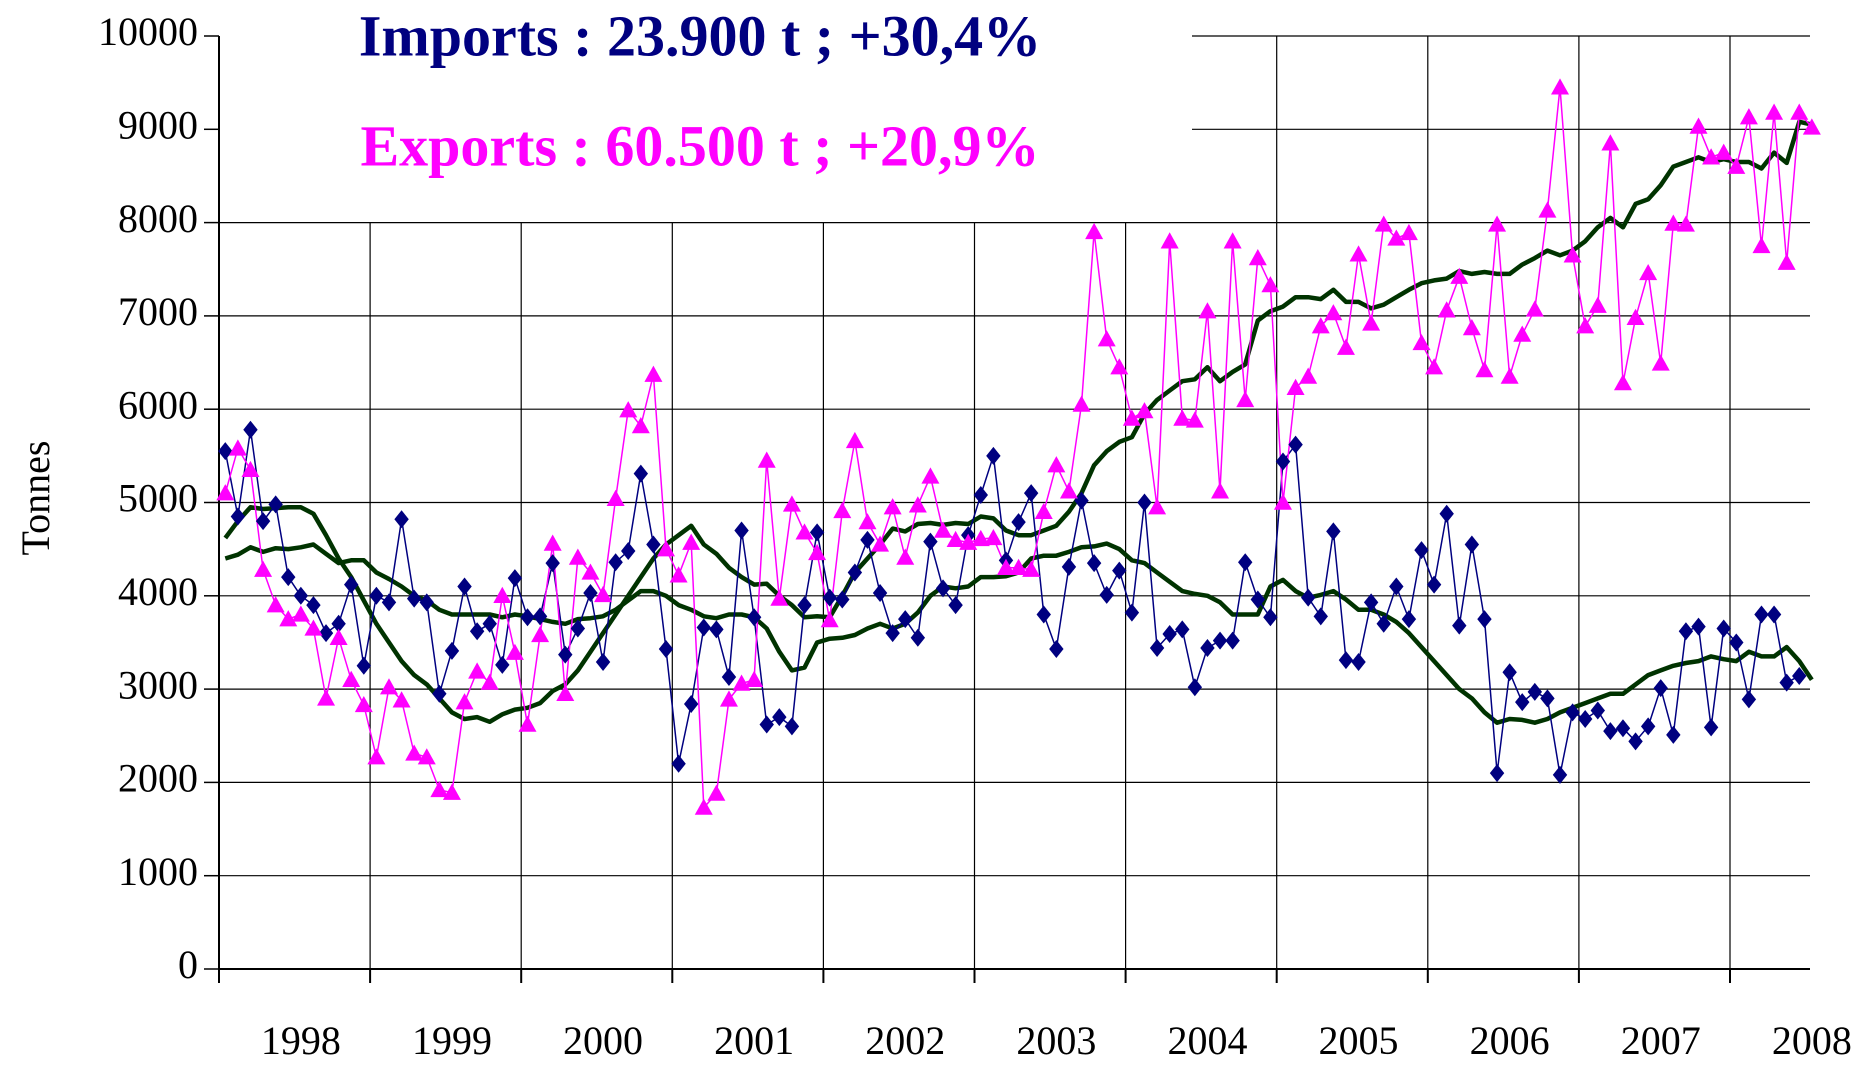 This screenshot has width=1860, height=1067. I want to click on y-tick-label: 5000, so click(158, 498).